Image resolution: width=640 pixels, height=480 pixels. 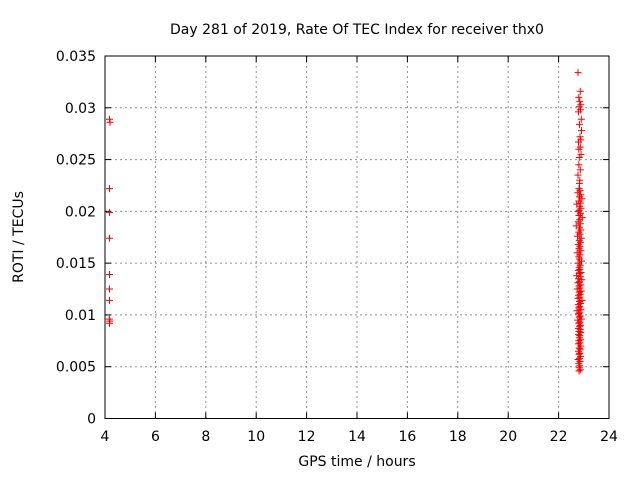 I want to click on y-tick-label: 0.015, so click(x=76, y=264).